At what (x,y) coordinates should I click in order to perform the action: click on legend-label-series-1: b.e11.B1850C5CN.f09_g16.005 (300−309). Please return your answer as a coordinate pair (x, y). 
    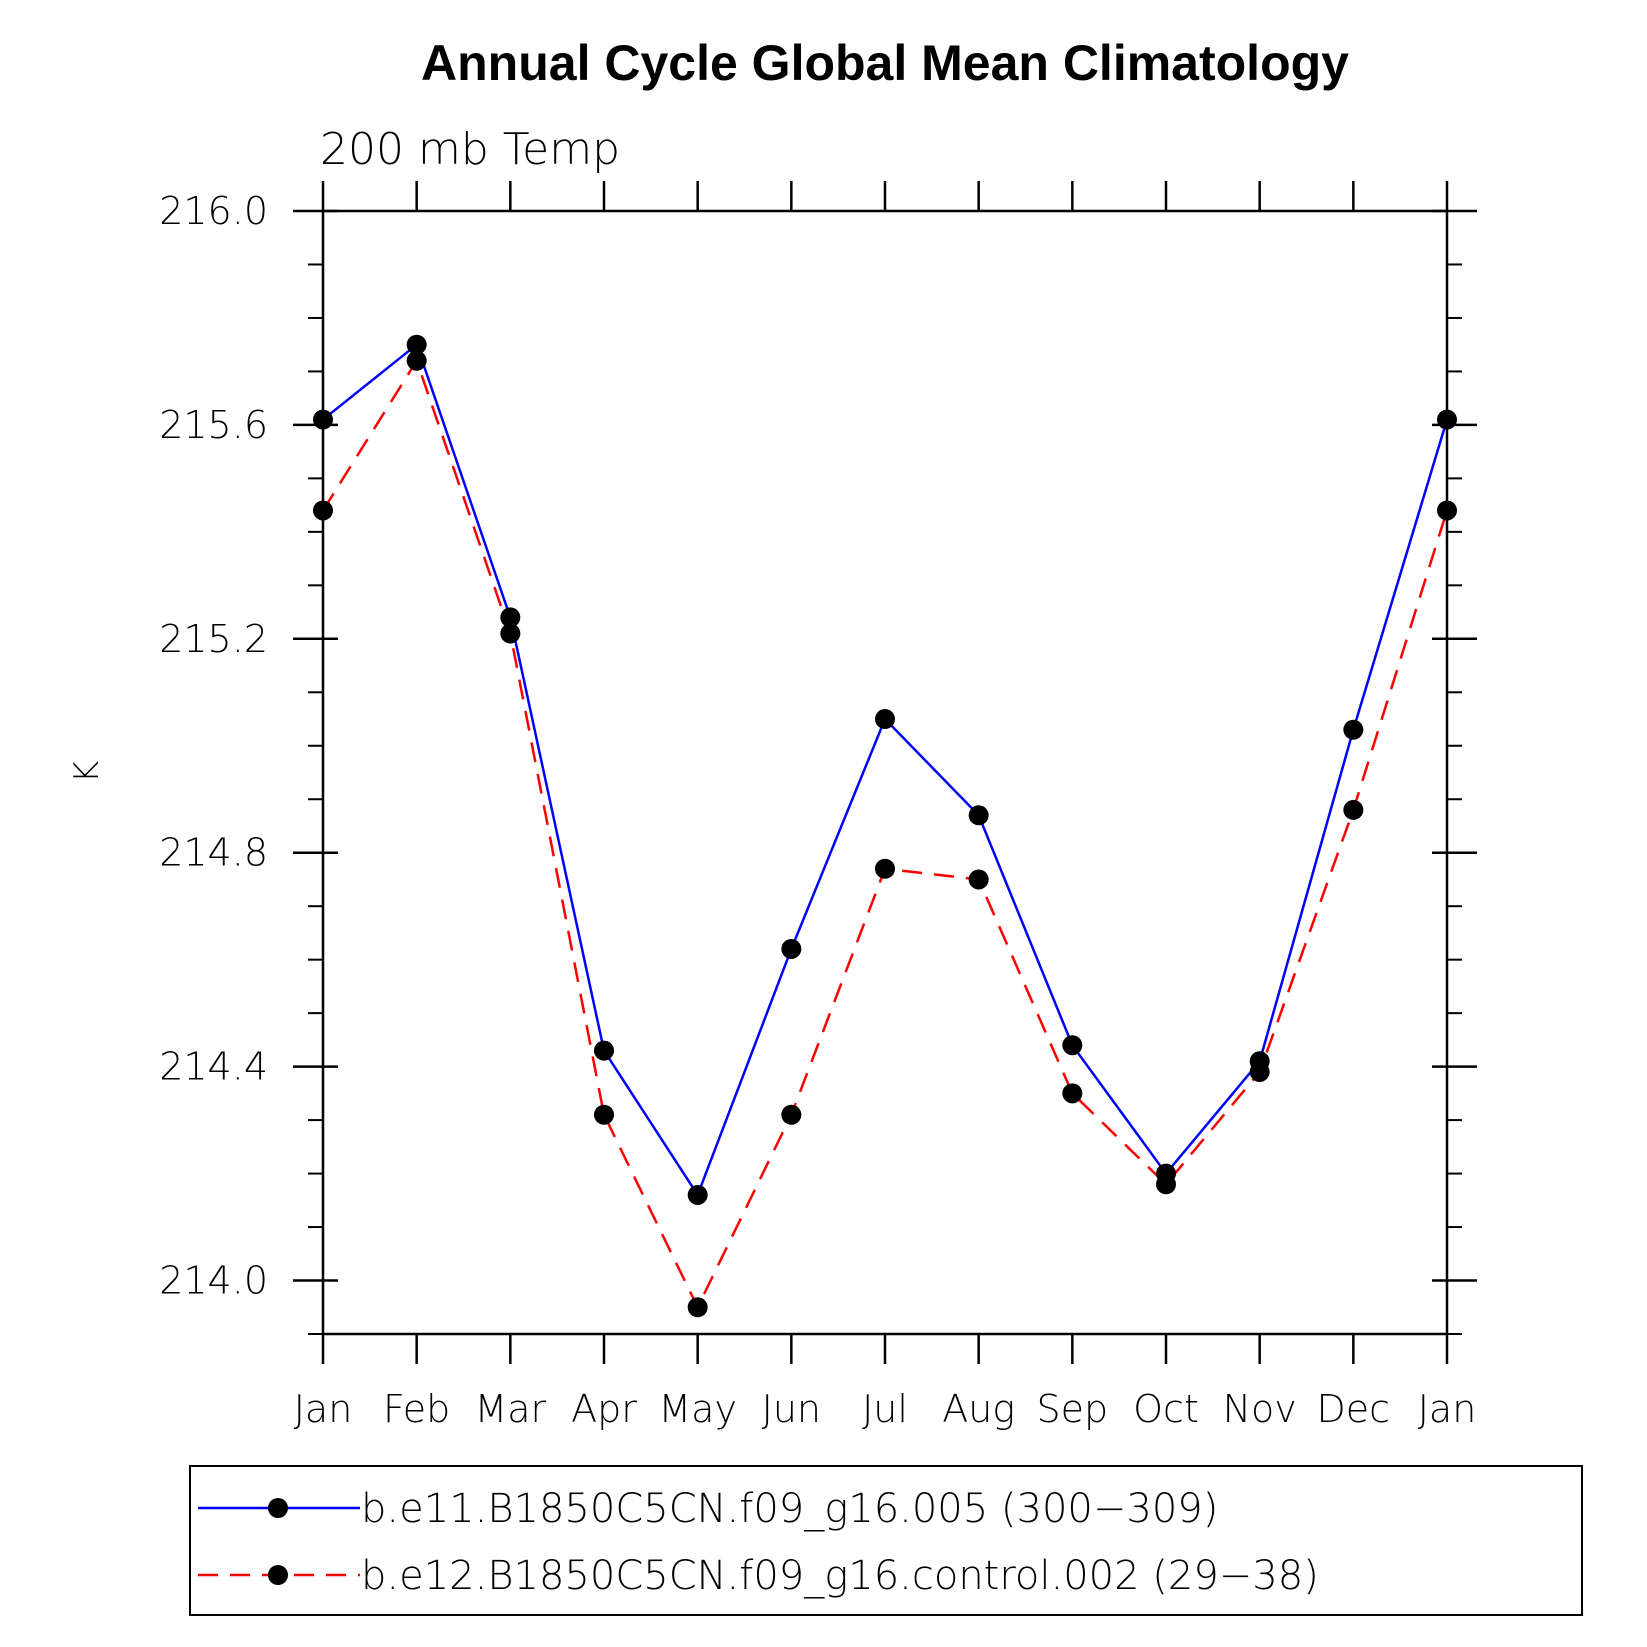
    Looking at the image, I should click on (789, 1509).